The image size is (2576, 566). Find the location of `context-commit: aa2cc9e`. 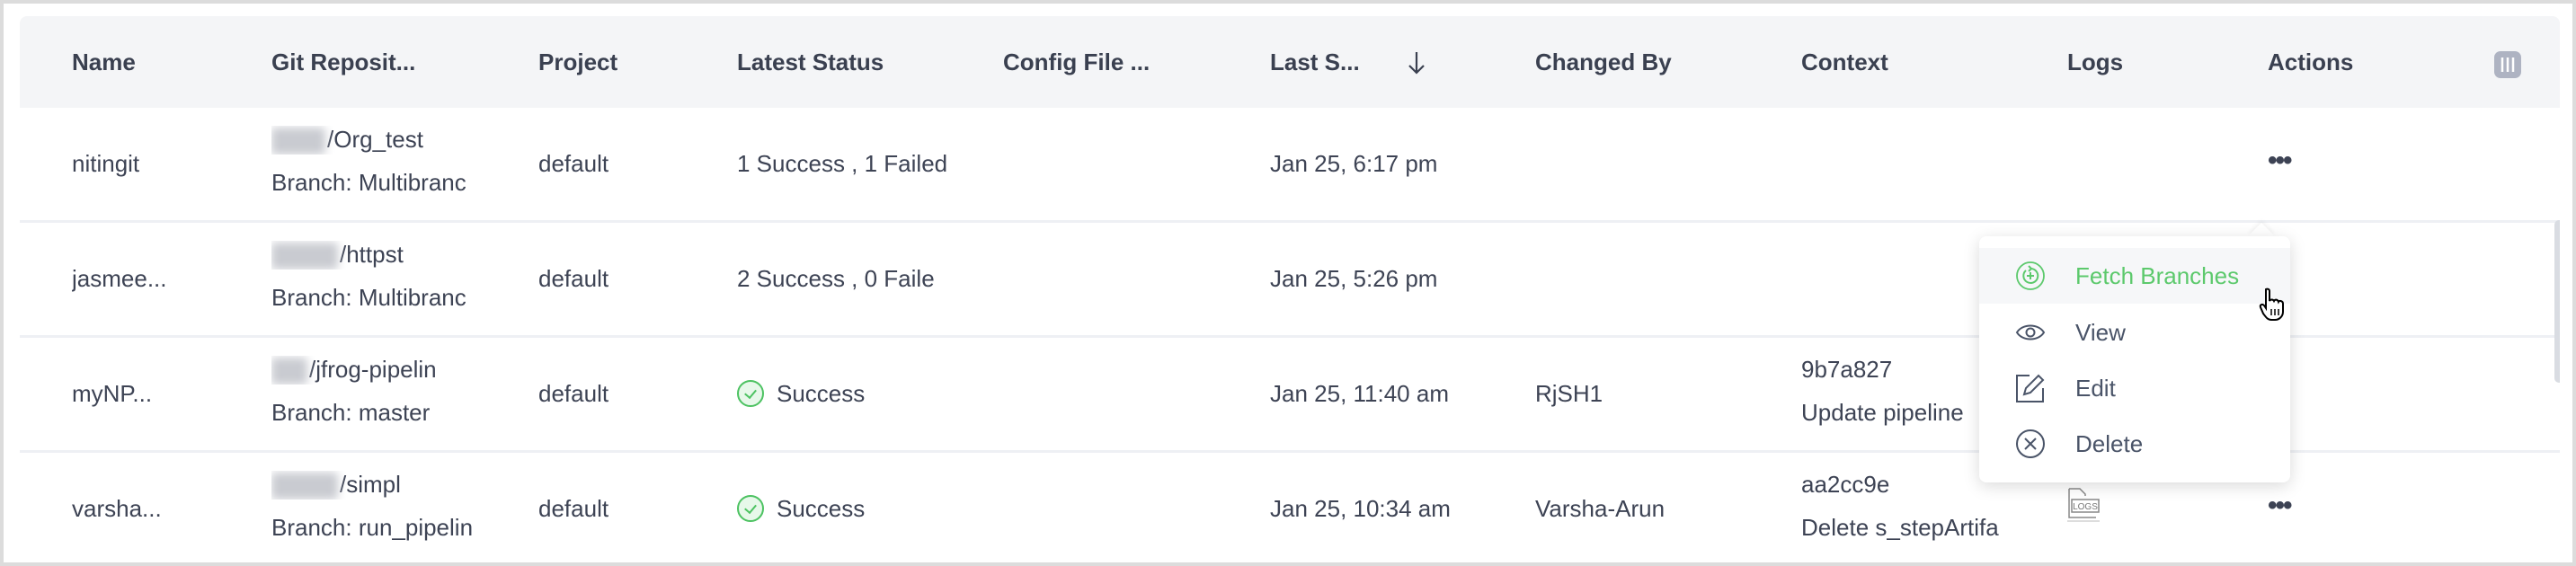

context-commit: aa2cc9e is located at coordinates (1845, 484).